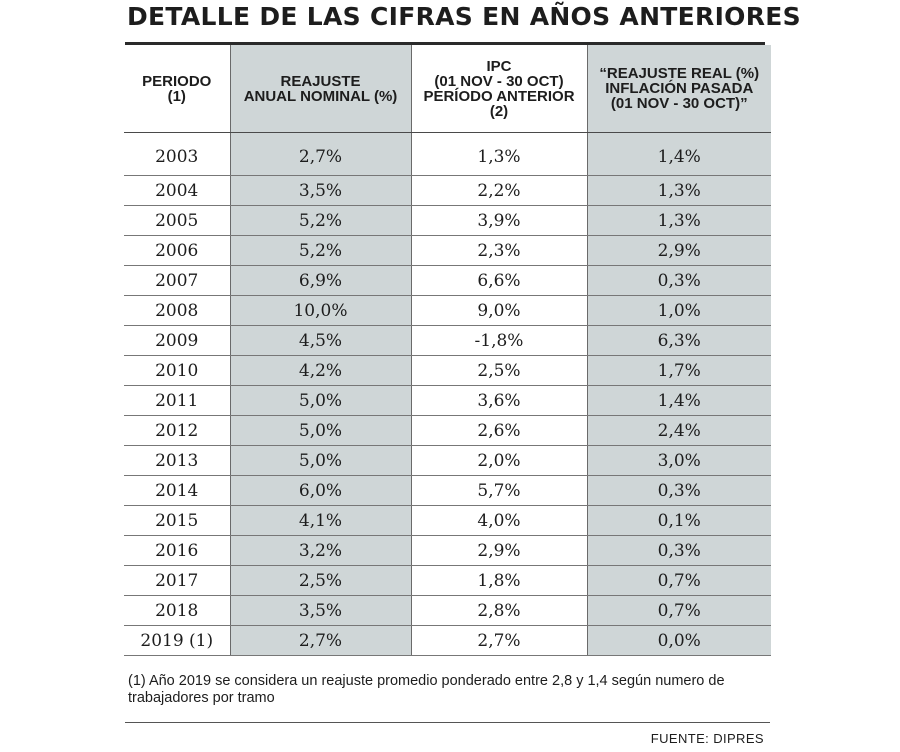 This screenshot has height=752, width=900. Describe the element at coordinates (678, 310) in the screenshot. I see `cell-reajuste-real: 1,0%` at that location.